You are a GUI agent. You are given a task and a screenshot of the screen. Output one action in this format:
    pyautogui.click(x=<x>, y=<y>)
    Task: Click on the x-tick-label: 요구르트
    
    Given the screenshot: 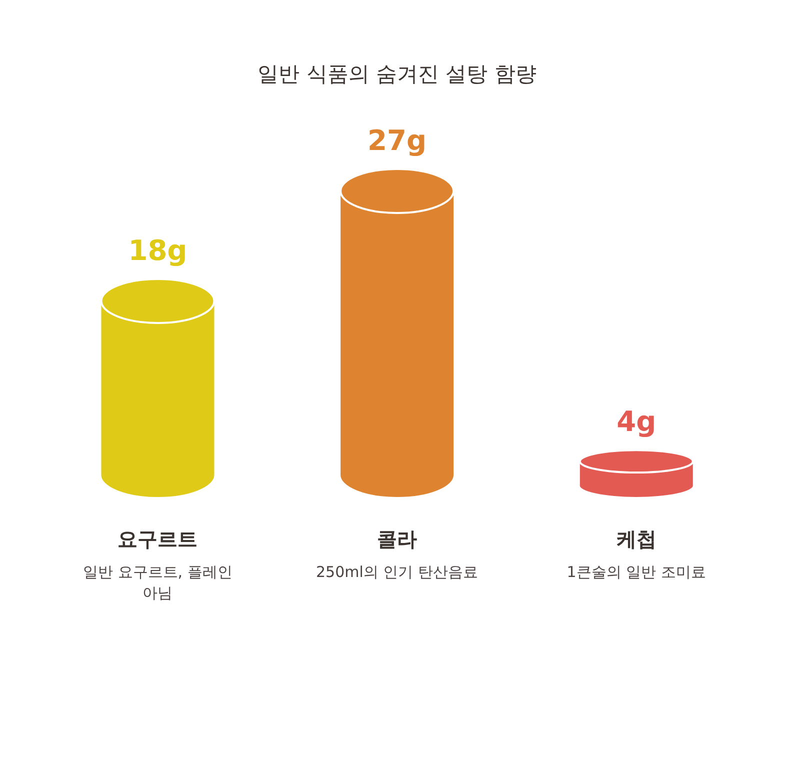 What is the action you would take?
    pyautogui.click(x=158, y=539)
    